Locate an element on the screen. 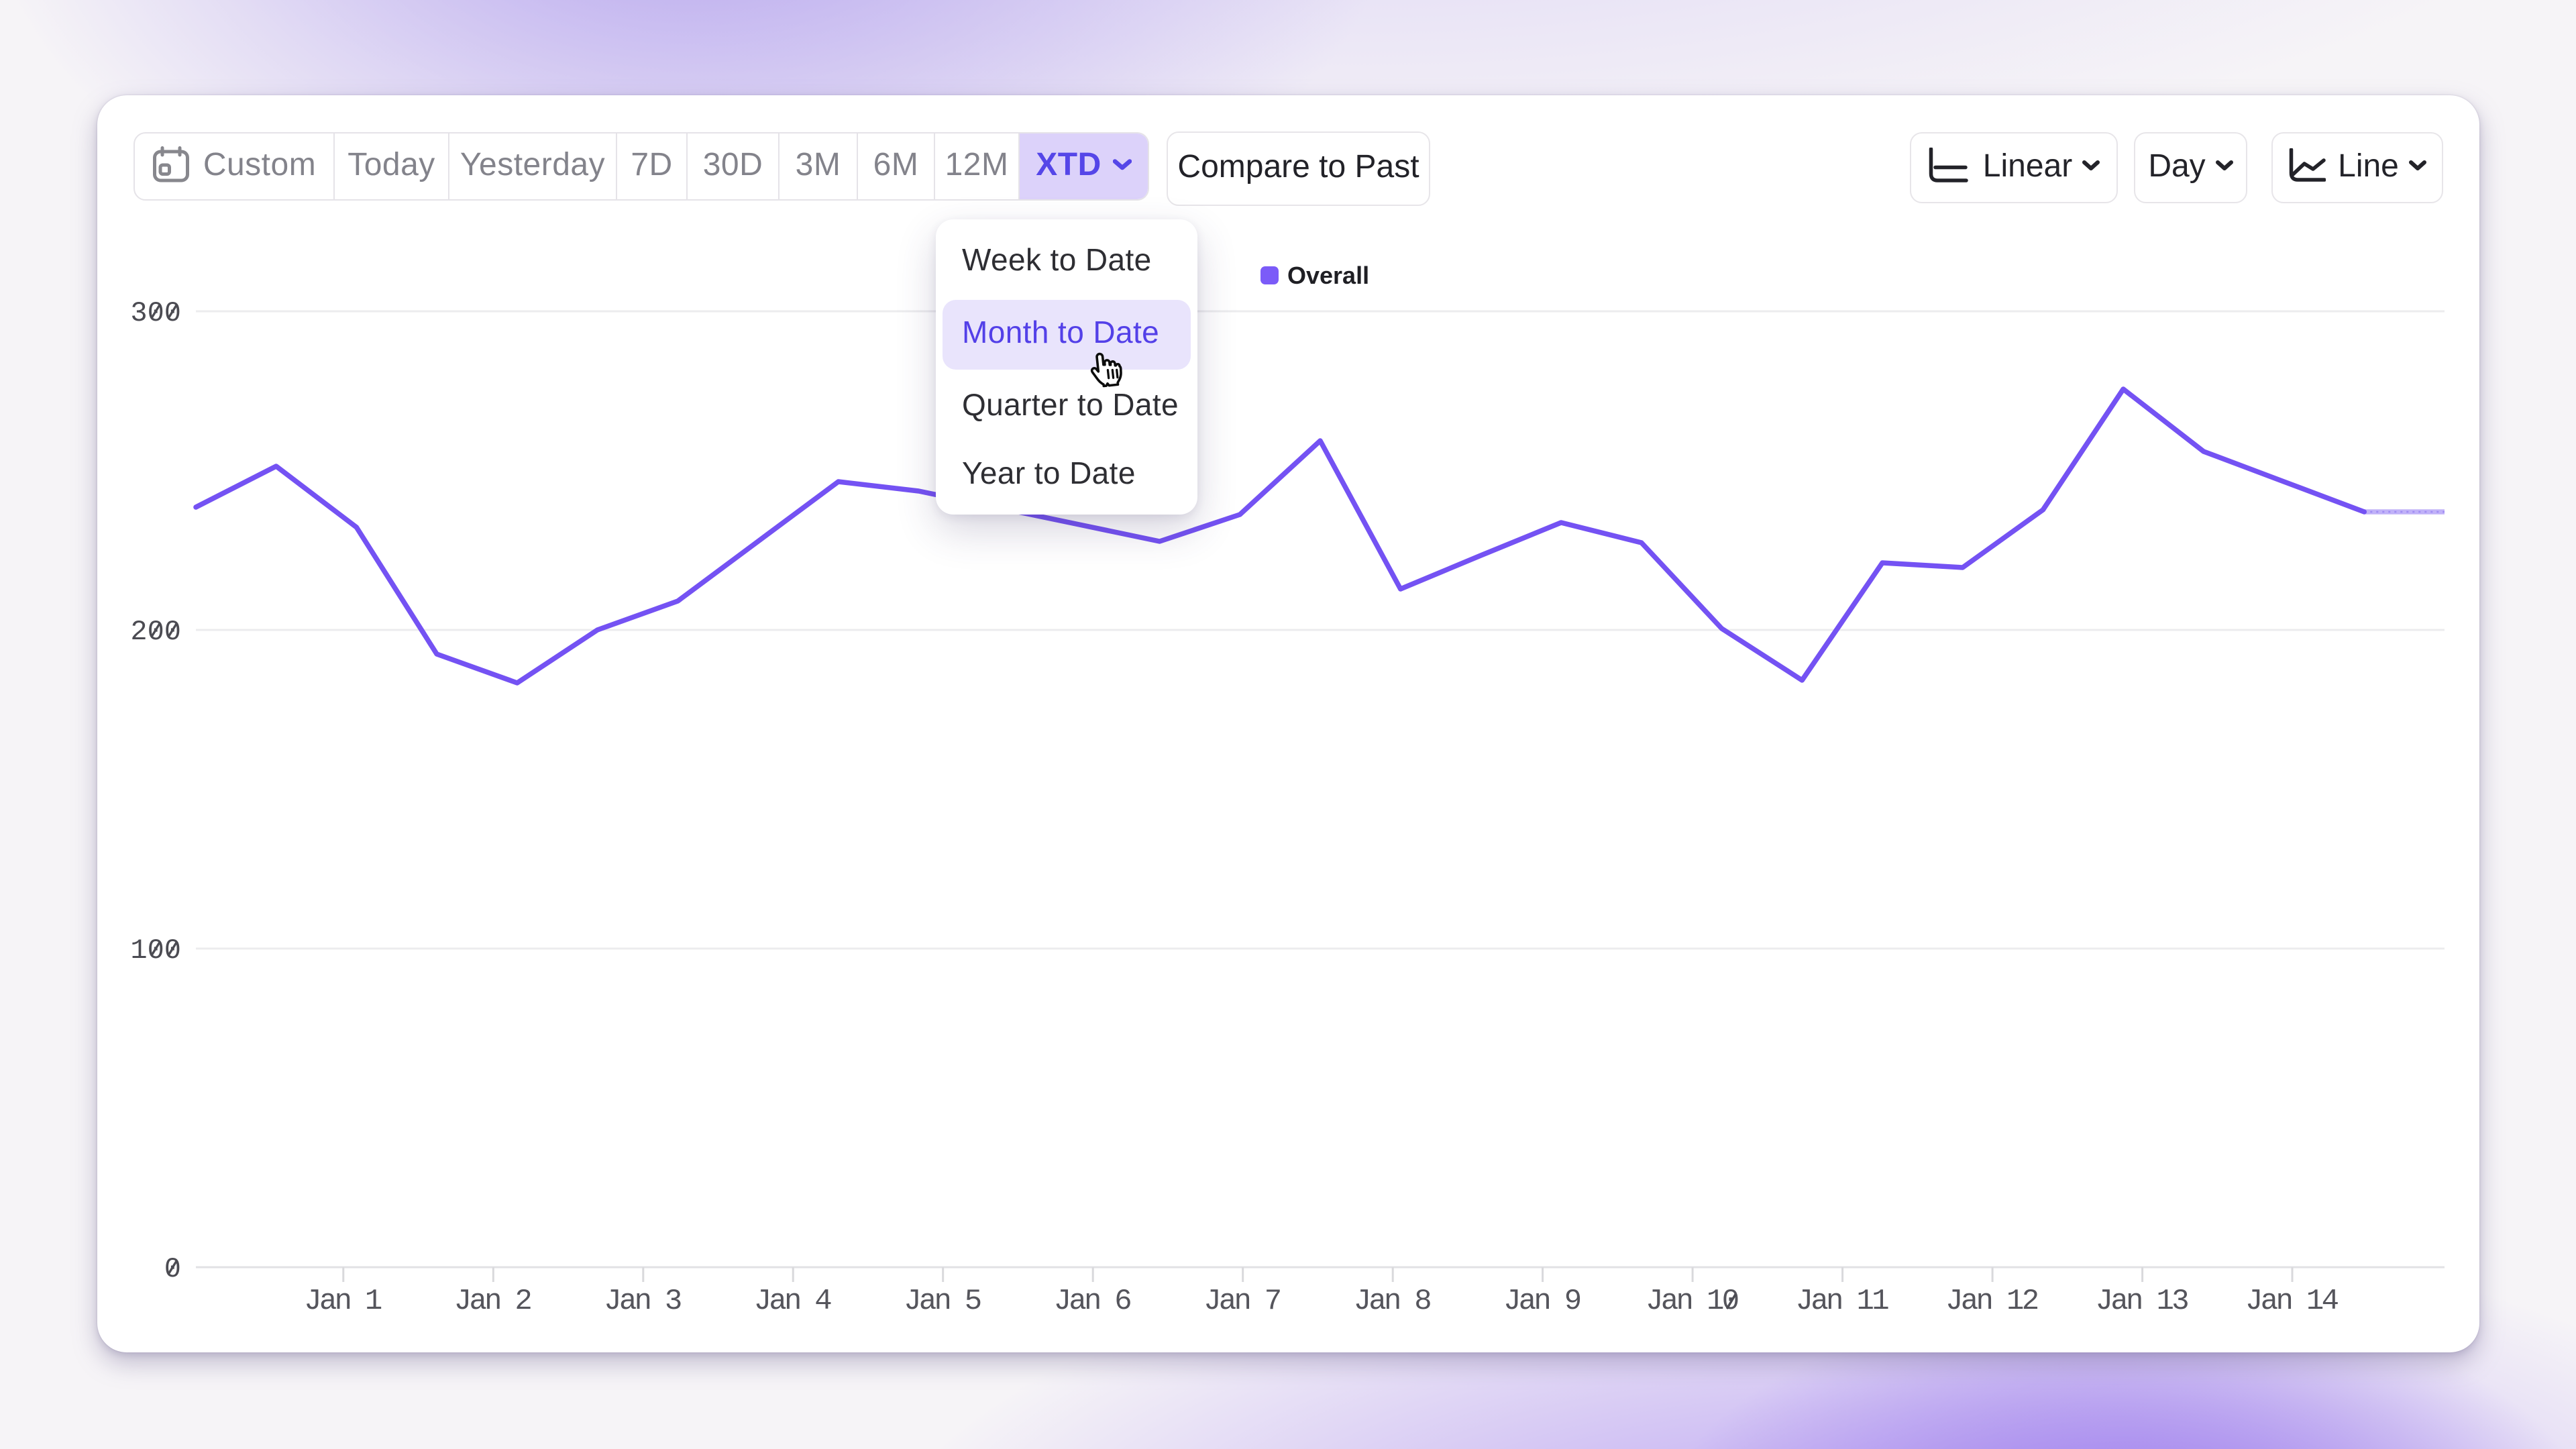  svg-text: Jan 6 is located at coordinates (1093, 1301).